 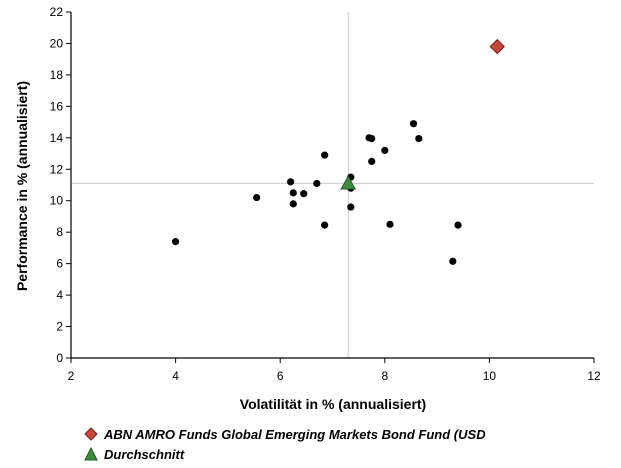 What do you see at coordinates (59, 327) in the screenshot?
I see `y-tick-label: 2` at bounding box center [59, 327].